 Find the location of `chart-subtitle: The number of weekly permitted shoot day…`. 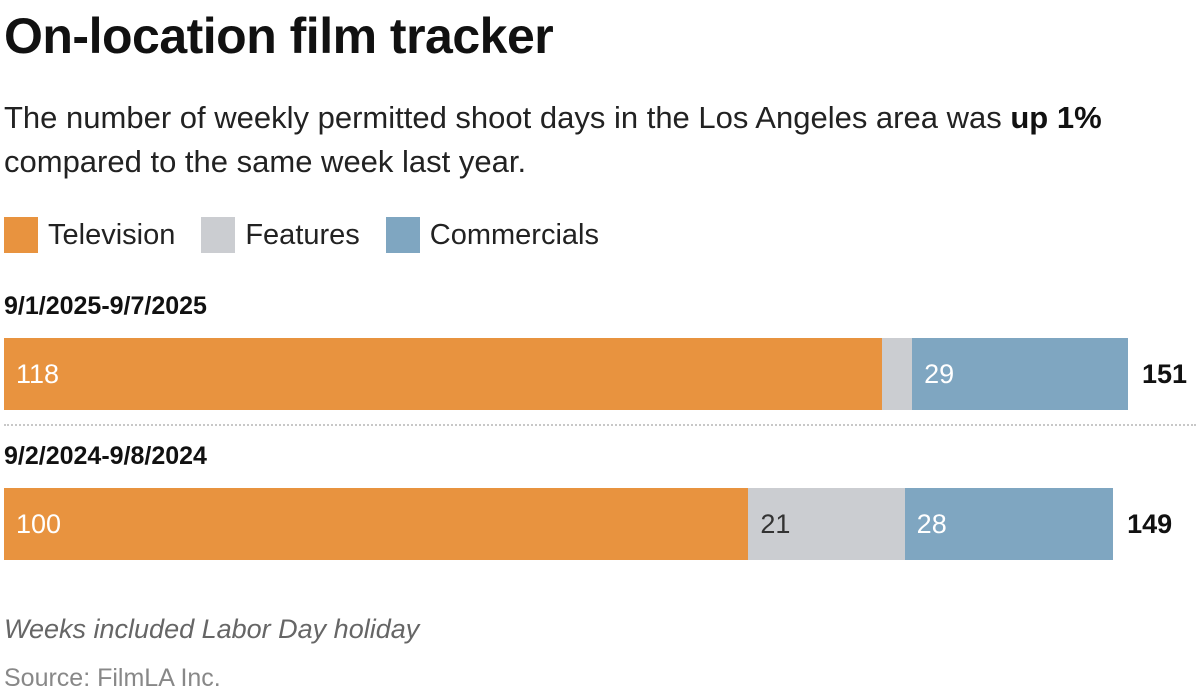

chart-subtitle: The number of weekly permitted shoot day… is located at coordinates (599, 140).